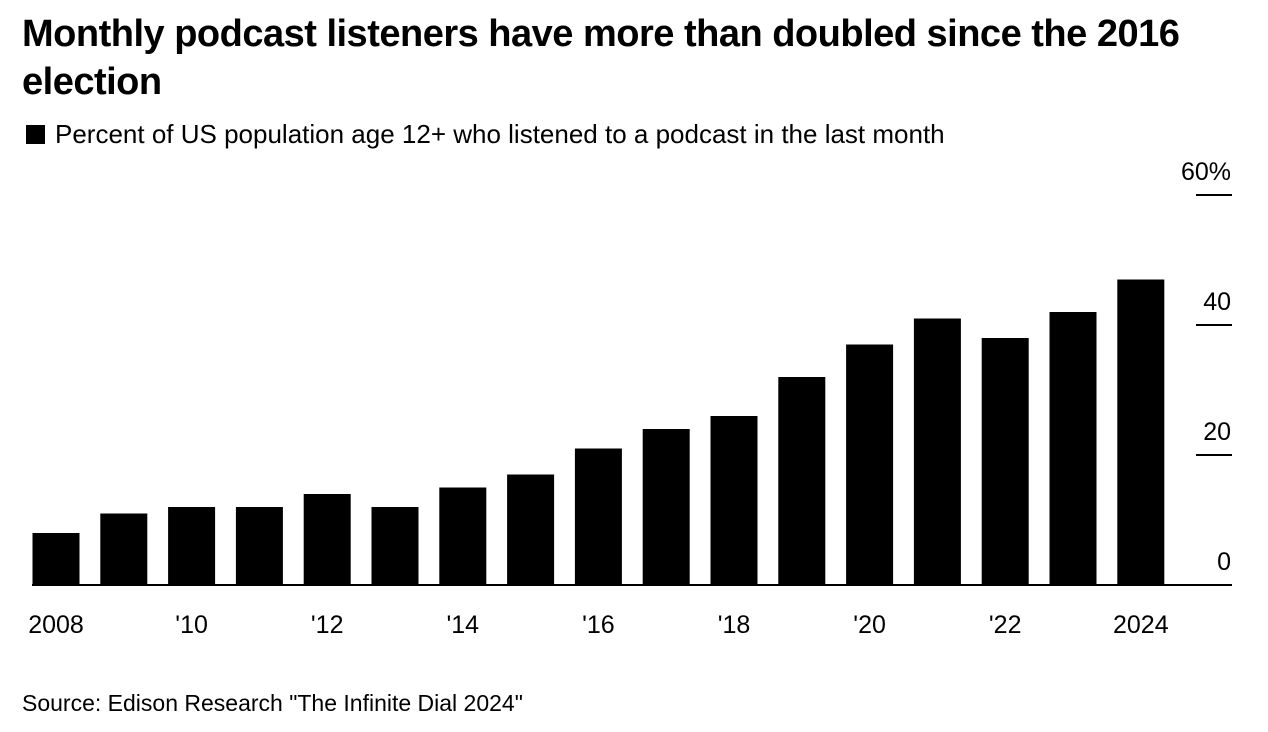 The image size is (1268, 732). I want to click on bar-2018, so click(734, 500).